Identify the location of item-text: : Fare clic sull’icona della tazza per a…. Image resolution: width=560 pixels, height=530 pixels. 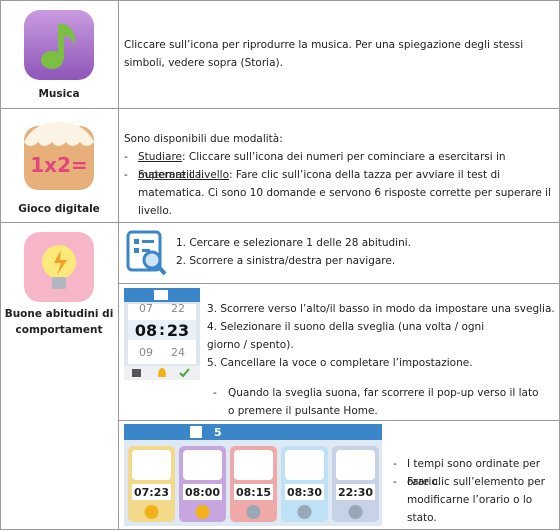
(344, 193).